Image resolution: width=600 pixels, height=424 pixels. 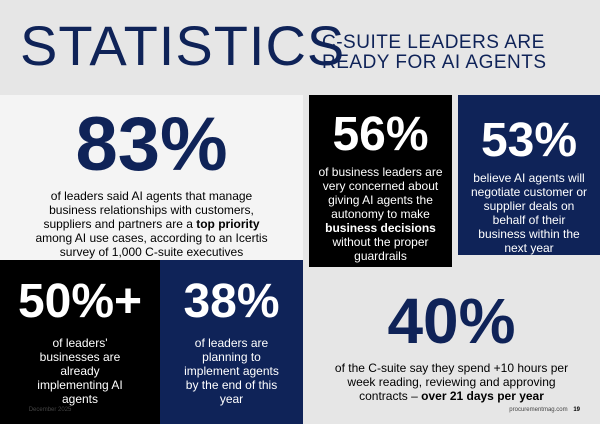 I want to click on stat-text-bold: over 21 days per year, so click(x=482, y=396).